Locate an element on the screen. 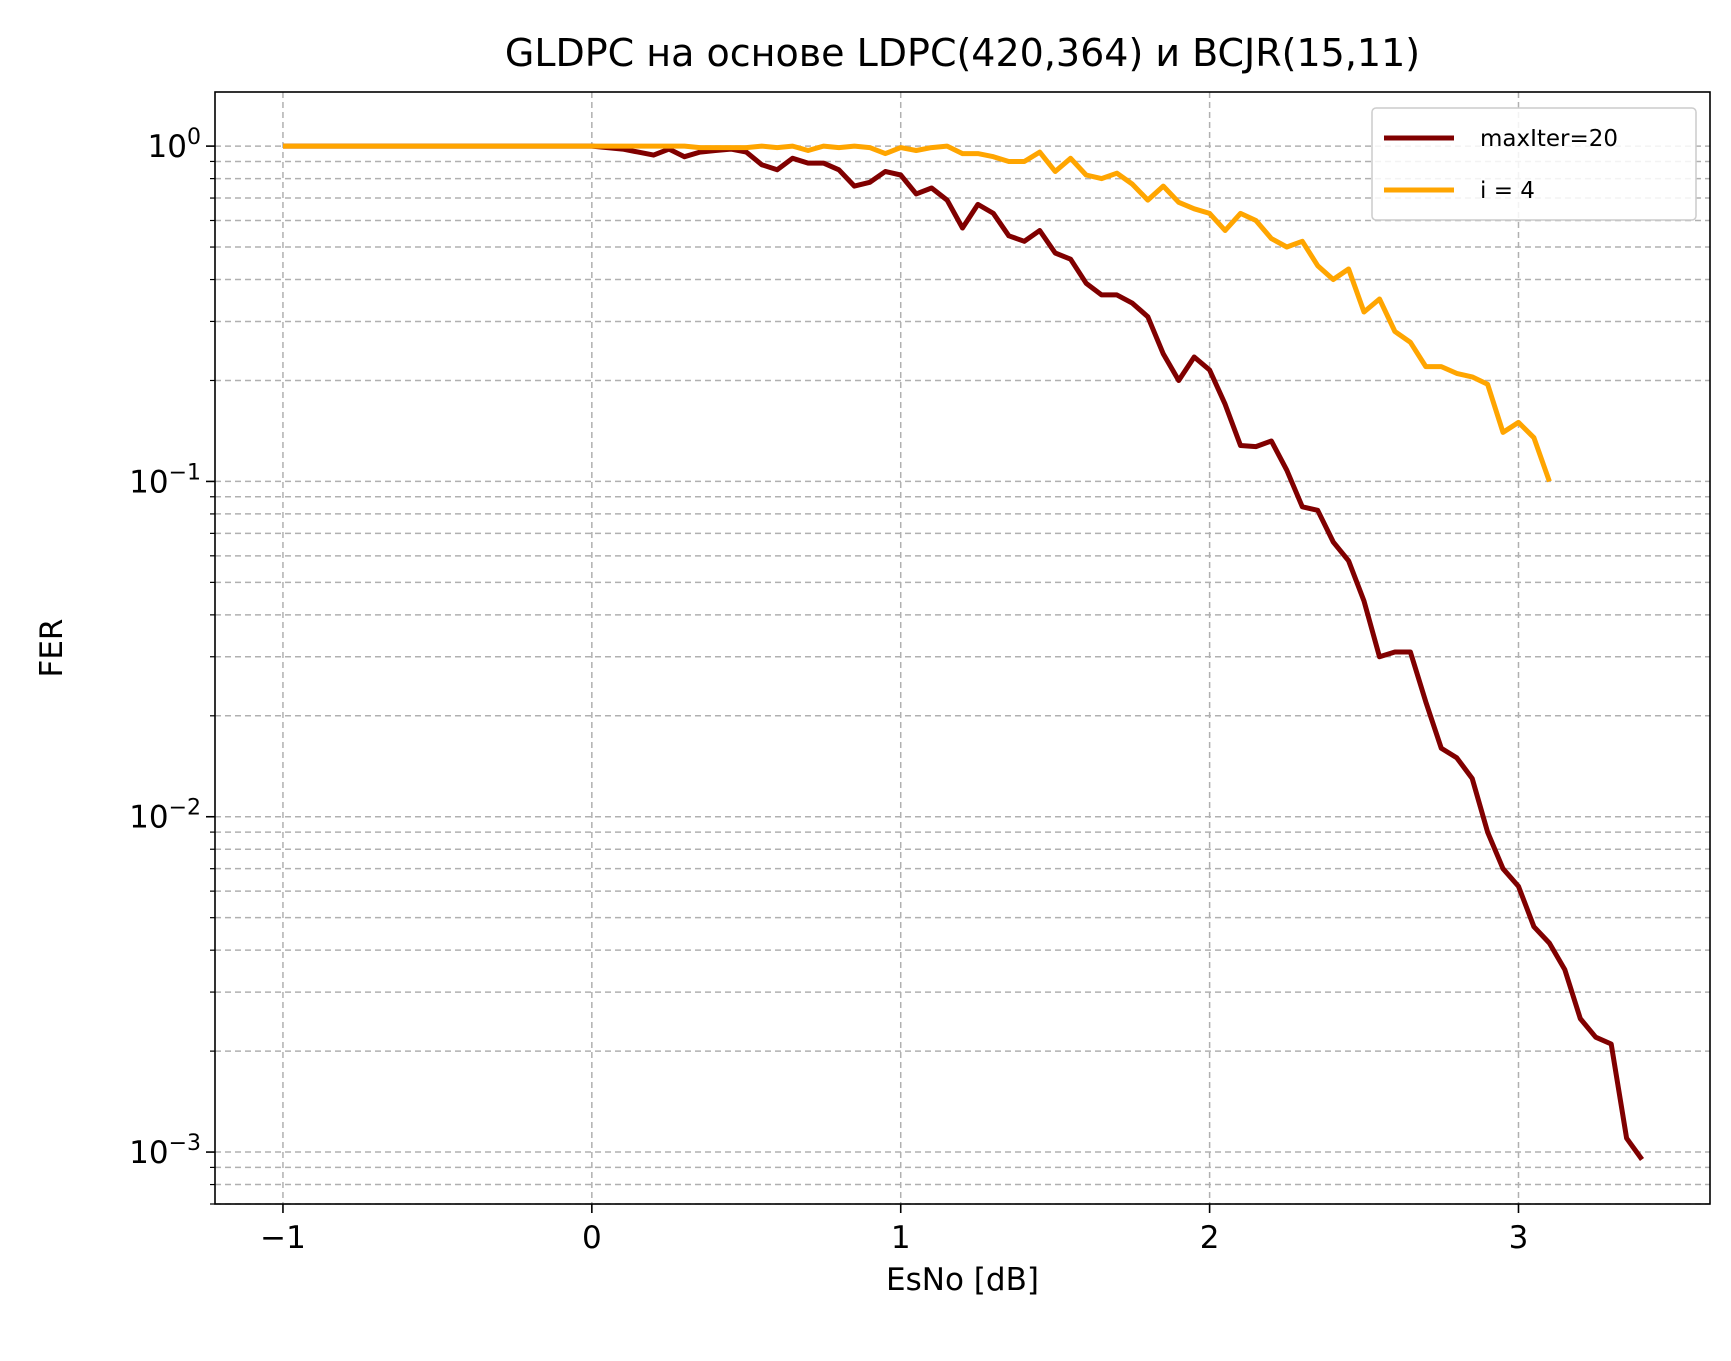 This screenshot has width=1731, height=1361. x-tick-label: 2 is located at coordinates (1210, 1238).